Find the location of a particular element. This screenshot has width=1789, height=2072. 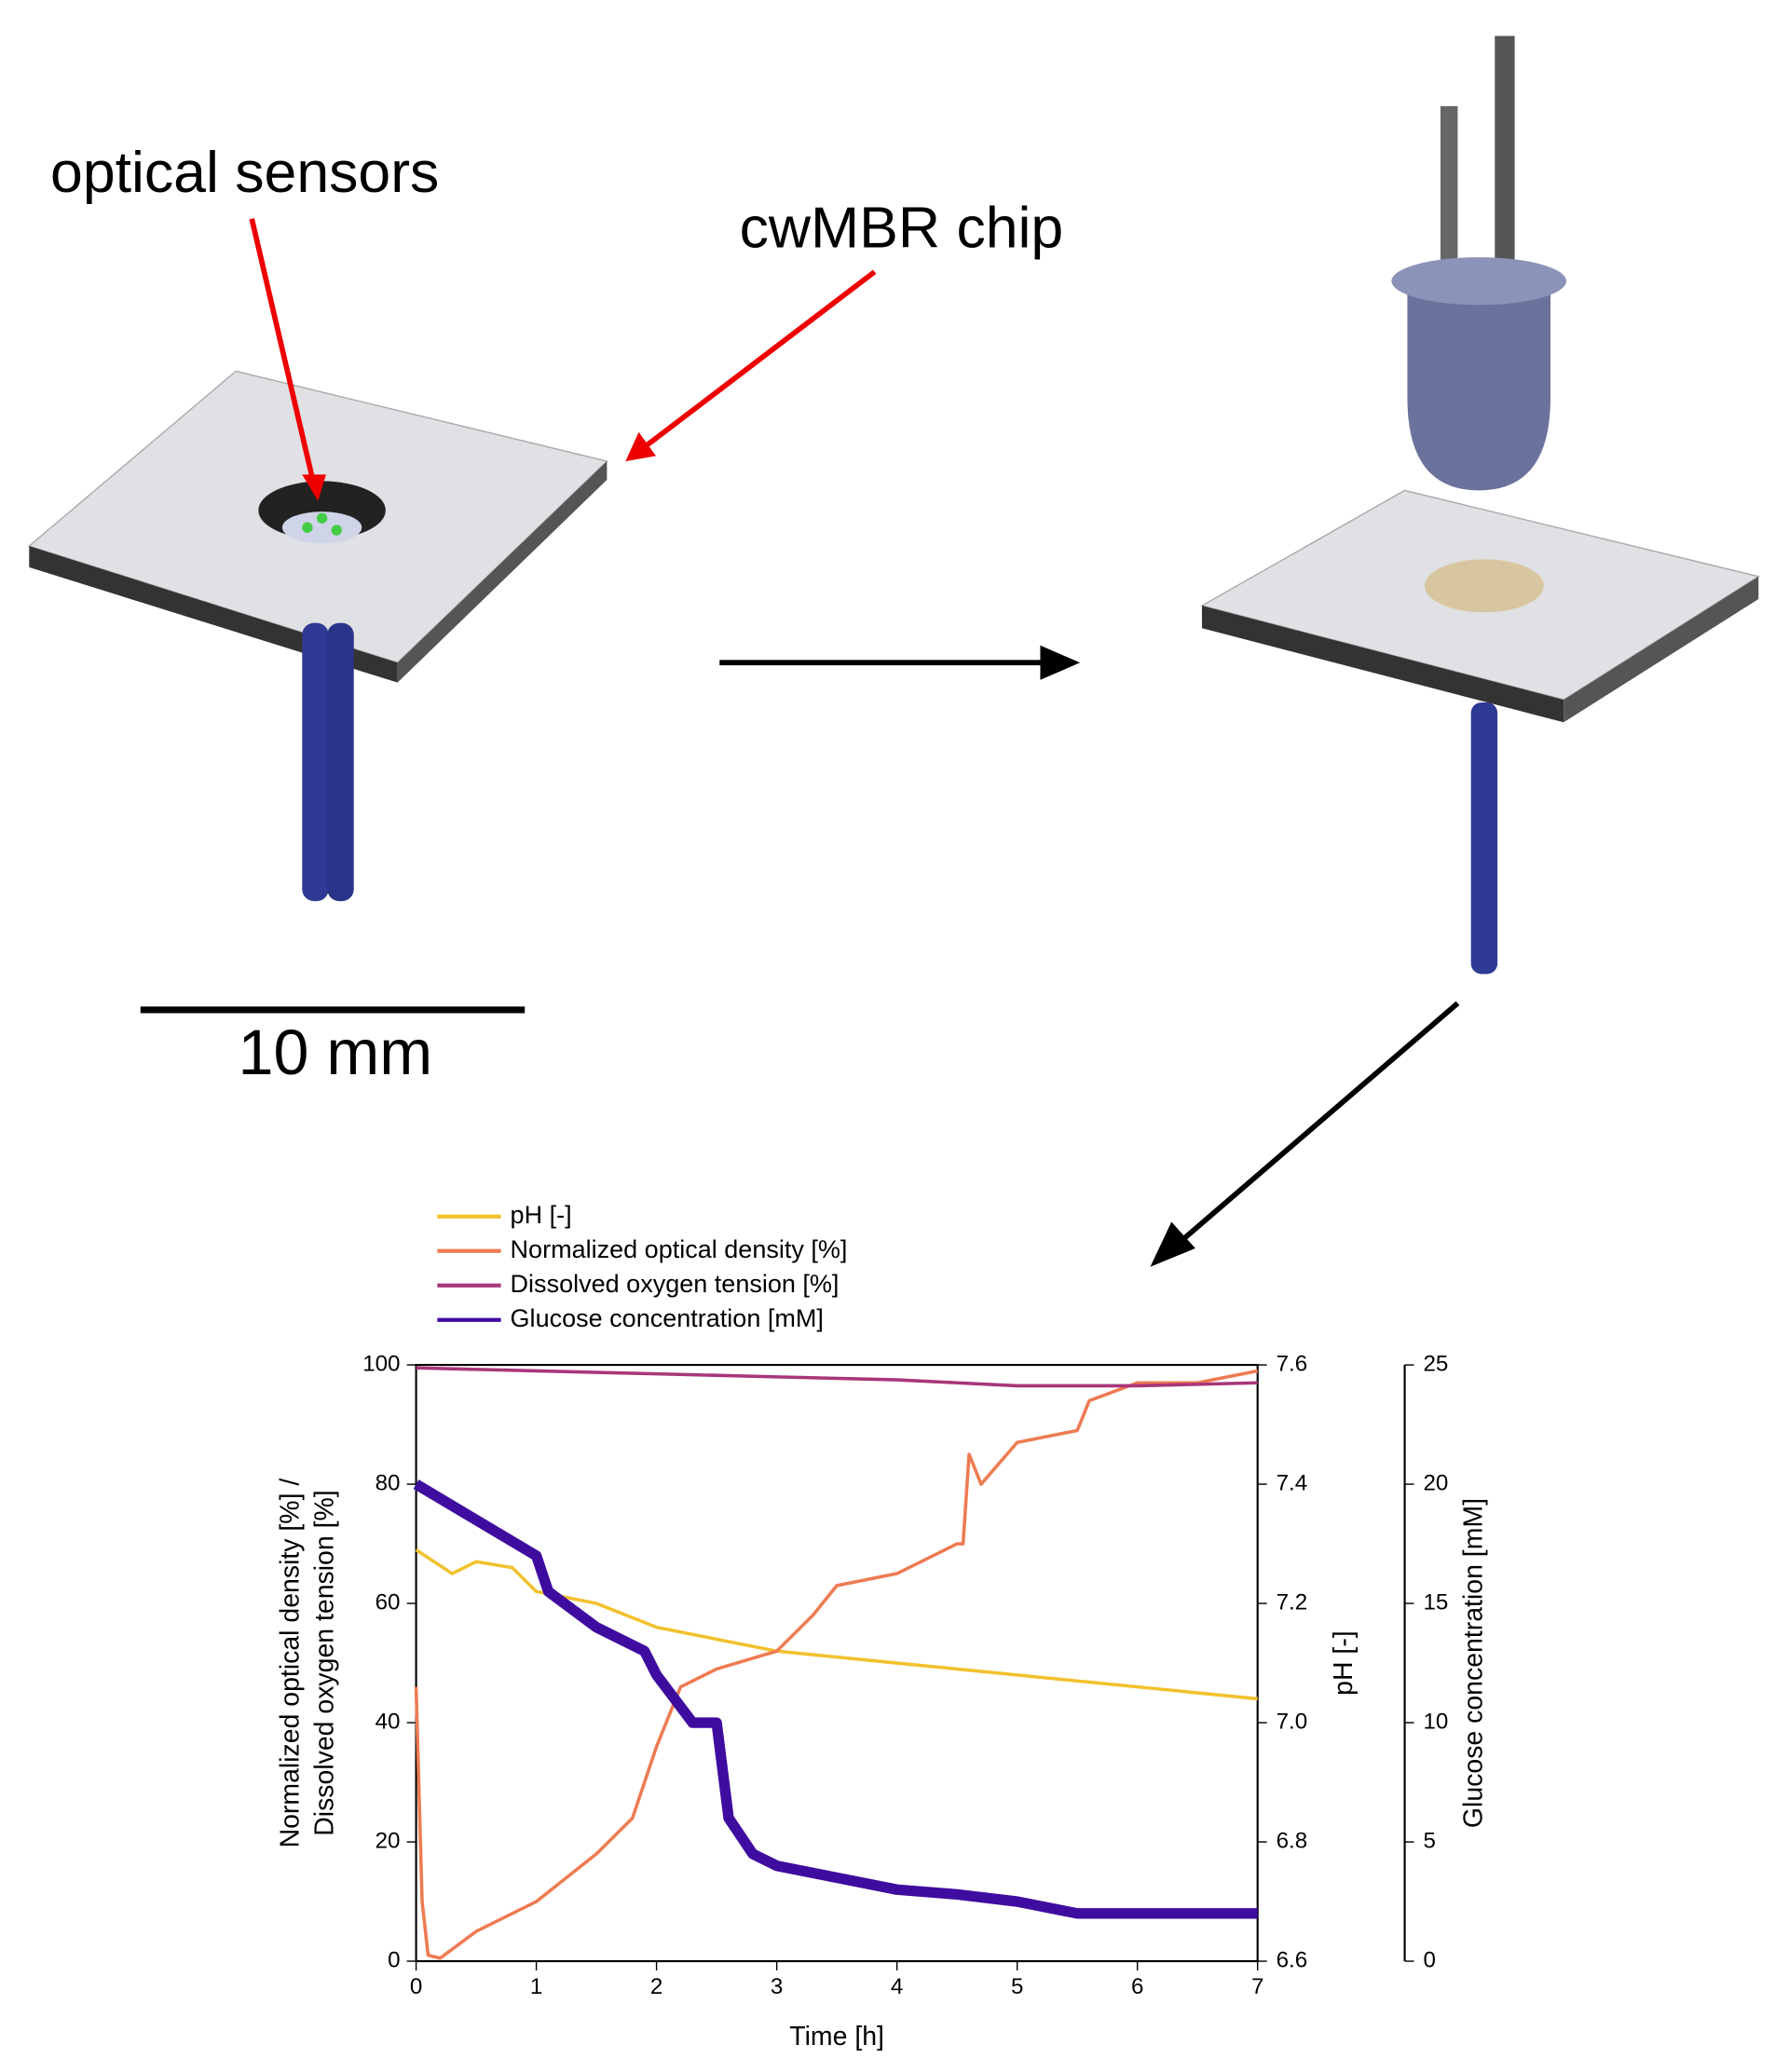

x-tick-label: 2 is located at coordinates (656, 1987).